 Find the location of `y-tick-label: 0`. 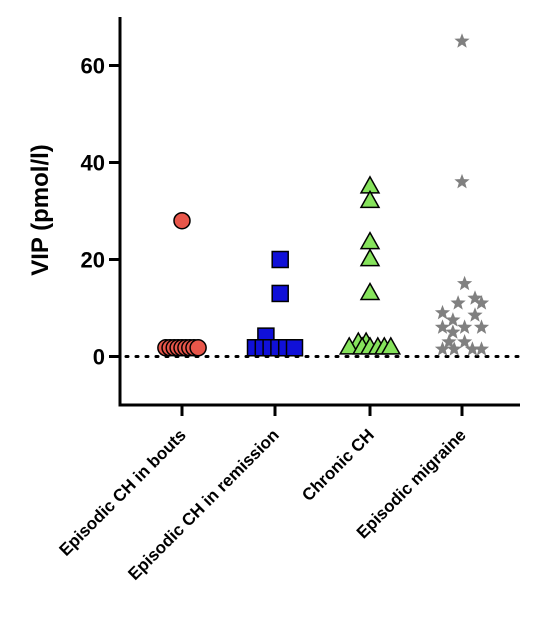

y-tick-label: 0 is located at coordinates (99, 357).